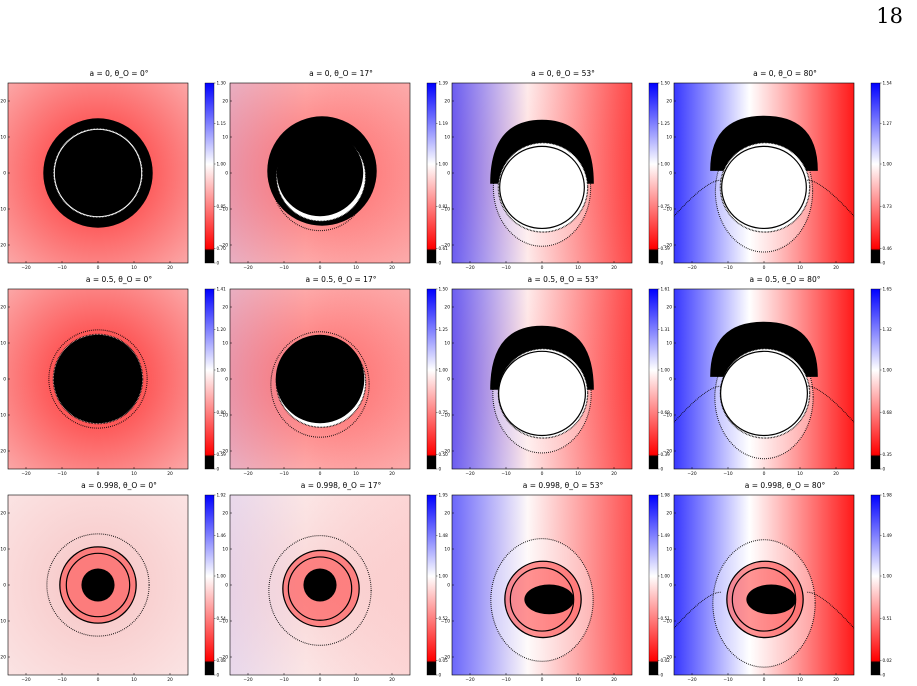  I want to click on colorbar-tick-label: 0.61, so click(444, 248).